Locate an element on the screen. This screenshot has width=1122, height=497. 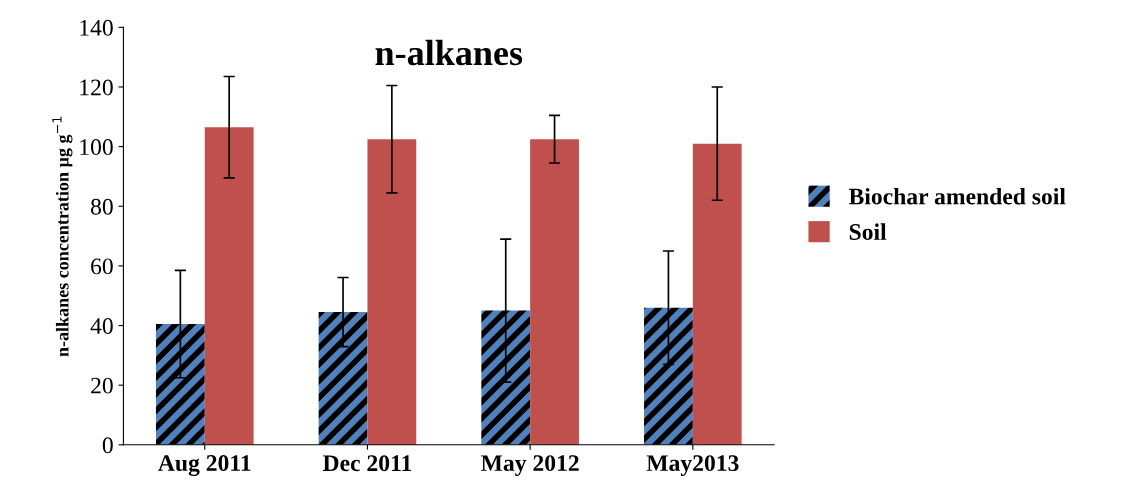
y-tick-label: 40 is located at coordinates (101, 326).